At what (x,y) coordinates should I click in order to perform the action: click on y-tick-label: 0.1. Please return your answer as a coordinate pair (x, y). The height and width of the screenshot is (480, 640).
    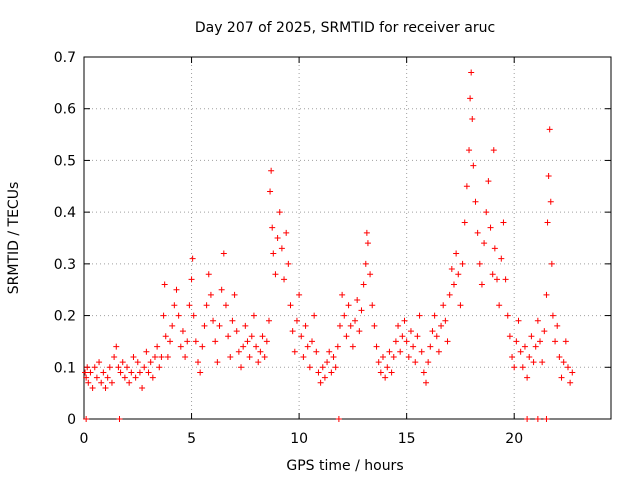
    Looking at the image, I should click on (65, 368).